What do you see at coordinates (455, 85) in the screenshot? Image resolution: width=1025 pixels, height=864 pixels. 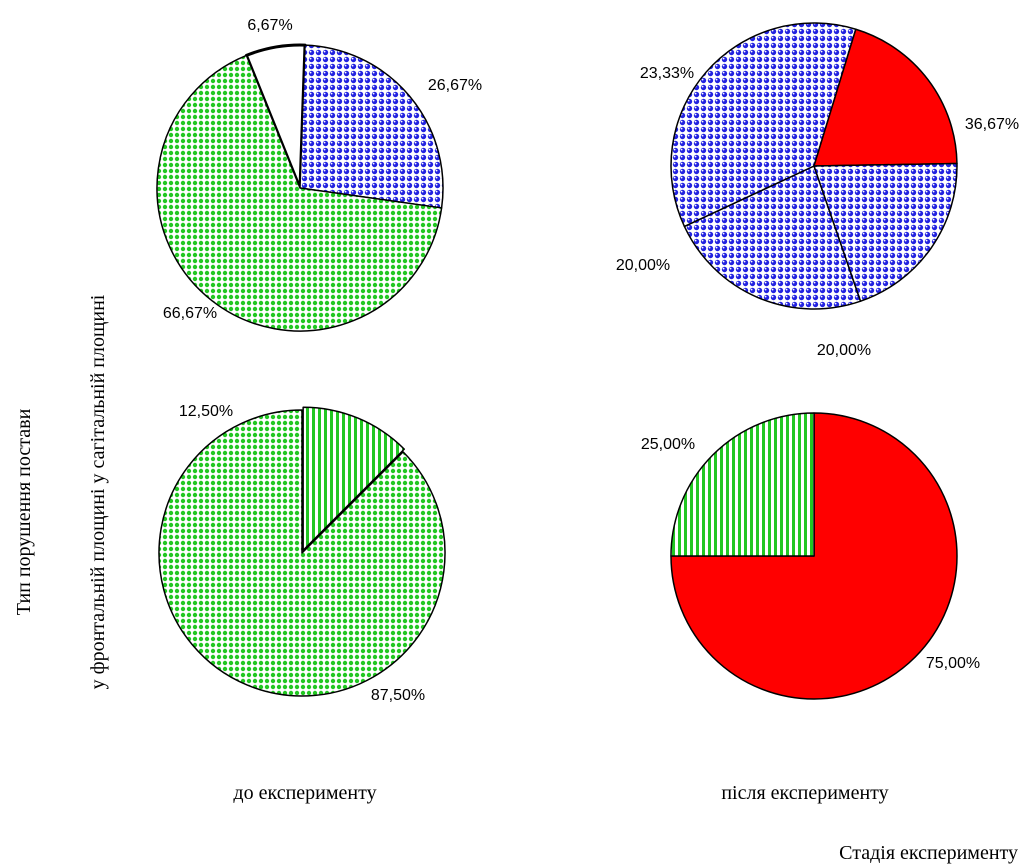 I see `slice-label-sagittal-before-1: 26,67%` at bounding box center [455, 85].